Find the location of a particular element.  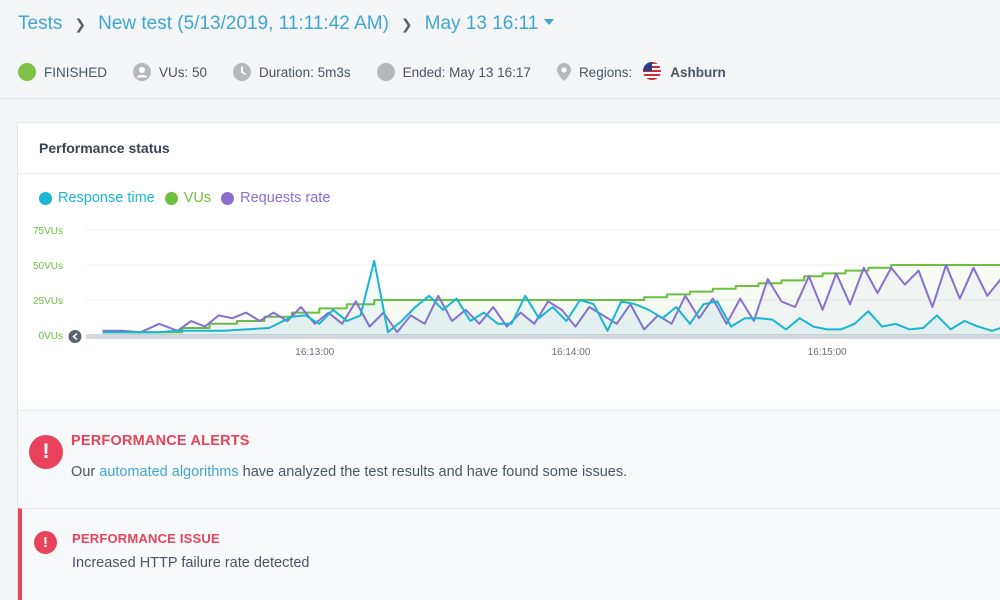

x-tick-label: 16:13:00 is located at coordinates (314, 352).